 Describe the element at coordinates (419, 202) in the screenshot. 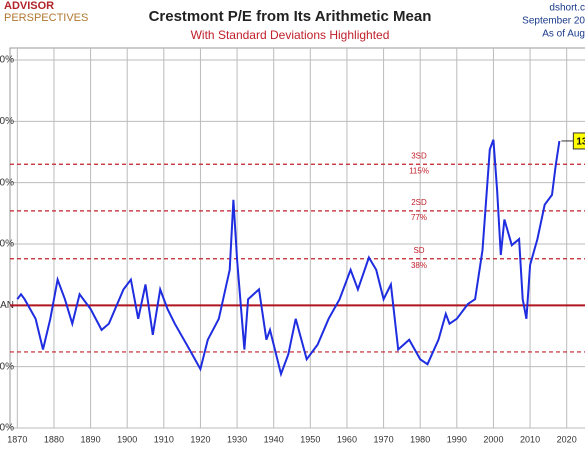

I see `sd-label: 2SD` at that location.